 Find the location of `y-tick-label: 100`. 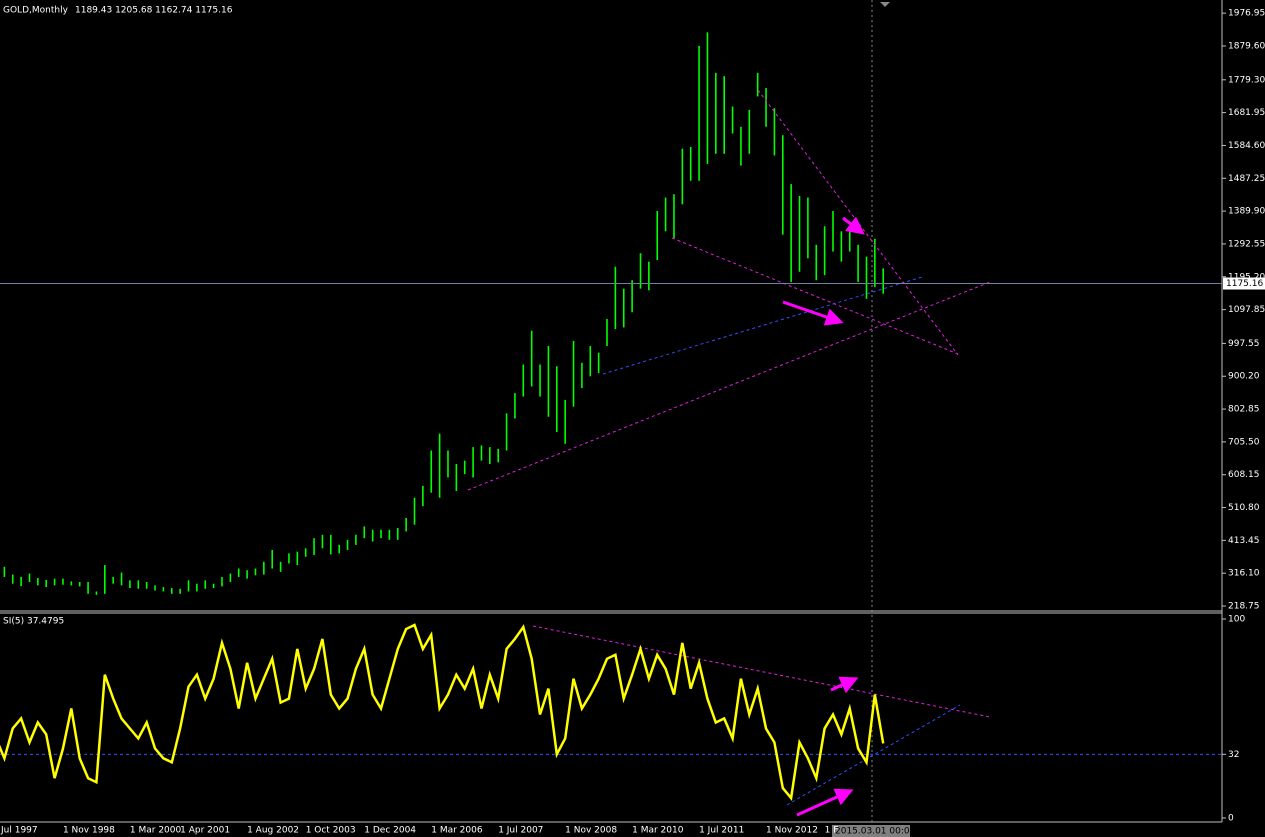

y-tick-label: 100 is located at coordinates (1236, 620).